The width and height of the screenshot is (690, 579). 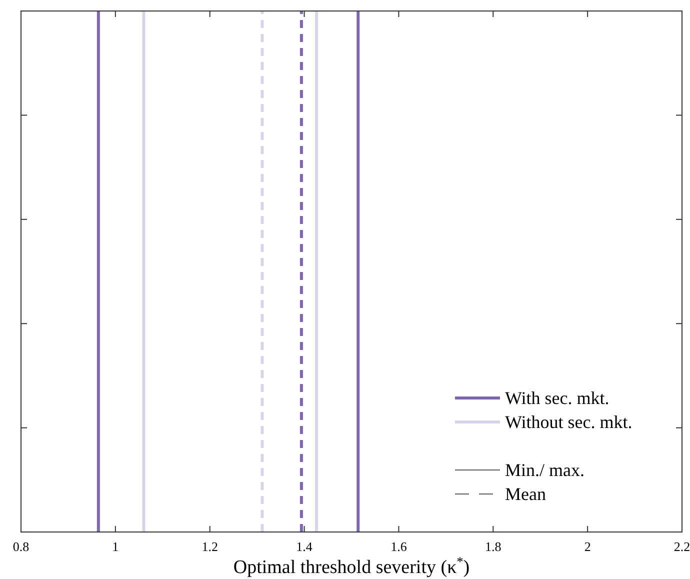 What do you see at coordinates (115, 546) in the screenshot?
I see `x-tick-label: 1` at bounding box center [115, 546].